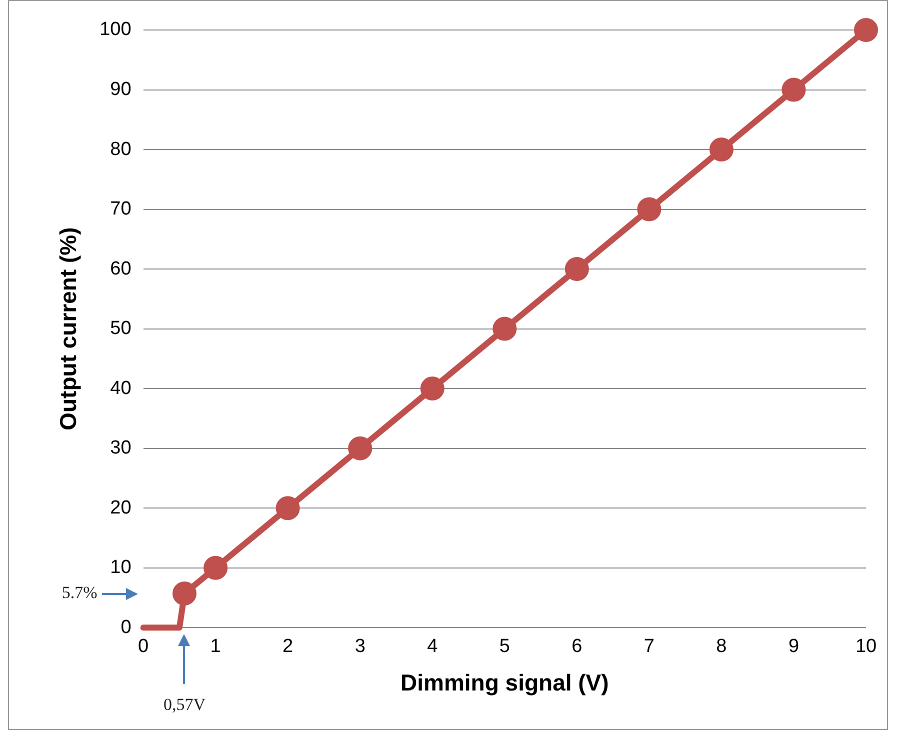 This screenshot has width=898, height=736. I want to click on x-tick-label: 10, so click(866, 647).